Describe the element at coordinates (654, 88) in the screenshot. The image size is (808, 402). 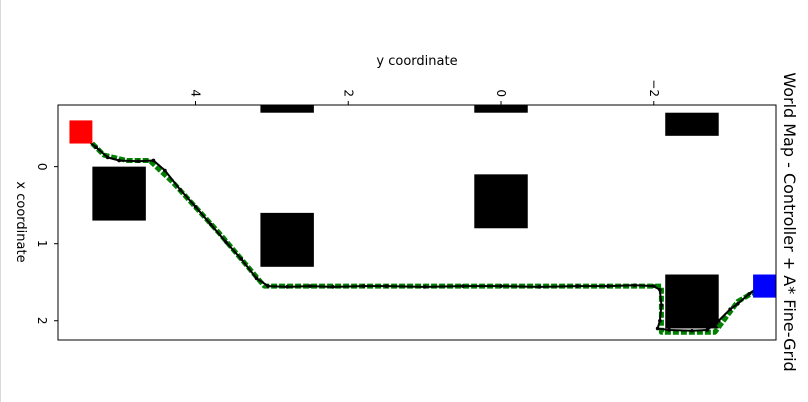
I see `x-tick-label-3: −2` at that location.